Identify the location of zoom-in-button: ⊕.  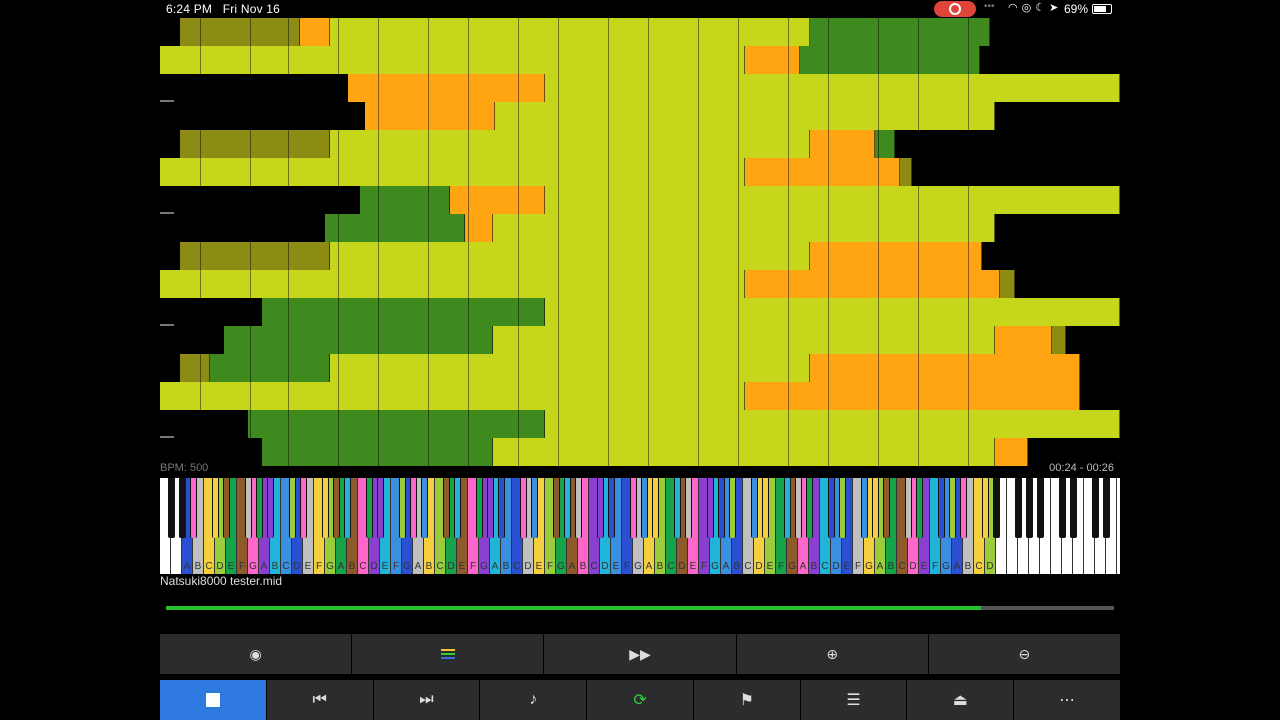
(832, 654).